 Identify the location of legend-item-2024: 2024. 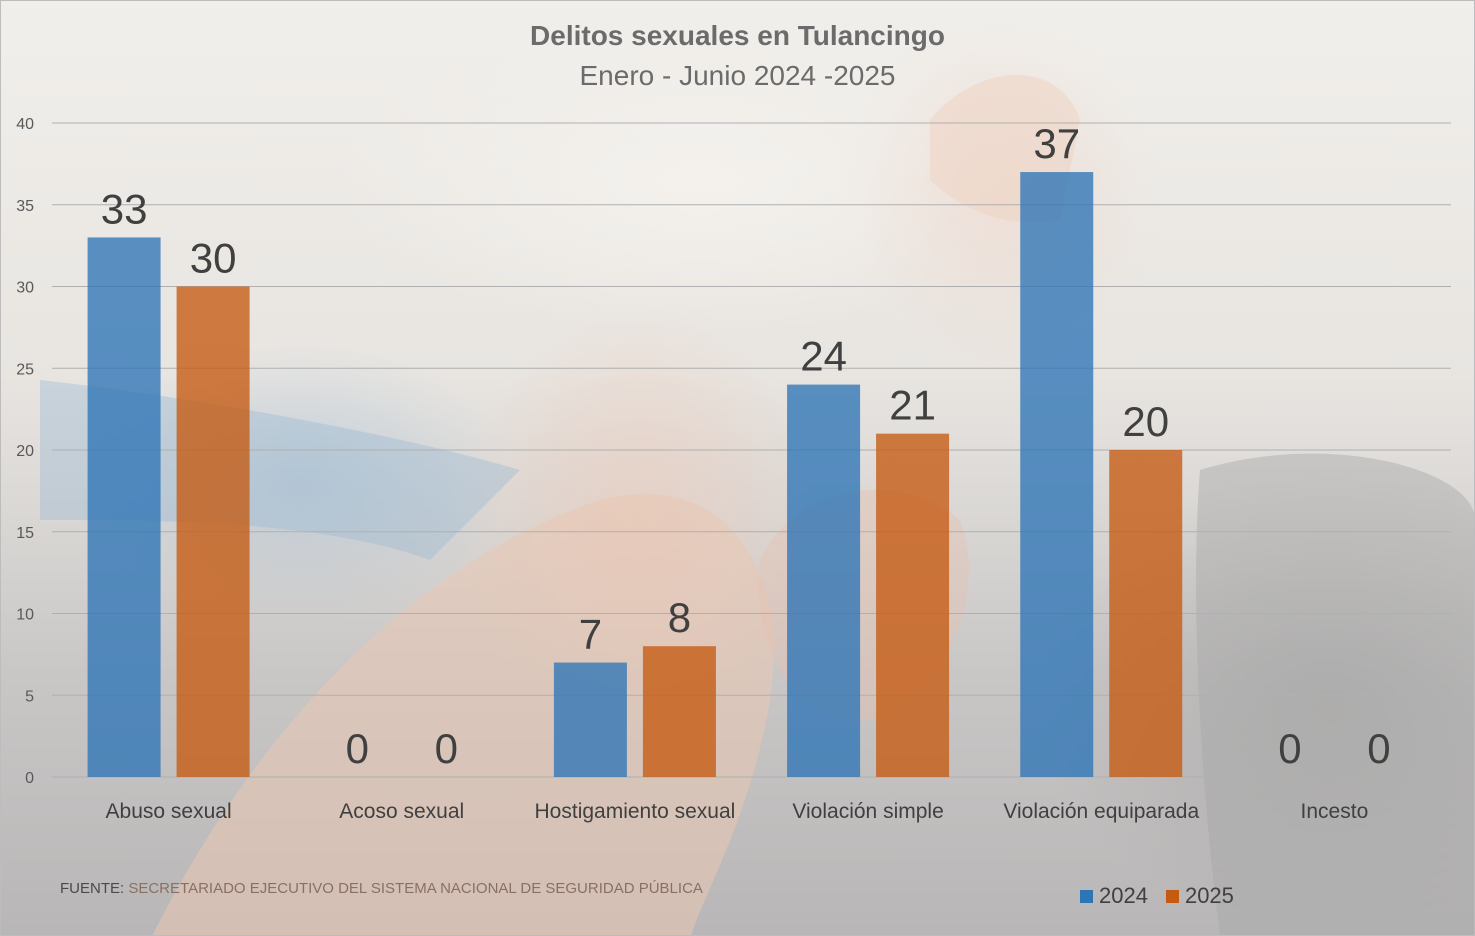
(1114, 896).